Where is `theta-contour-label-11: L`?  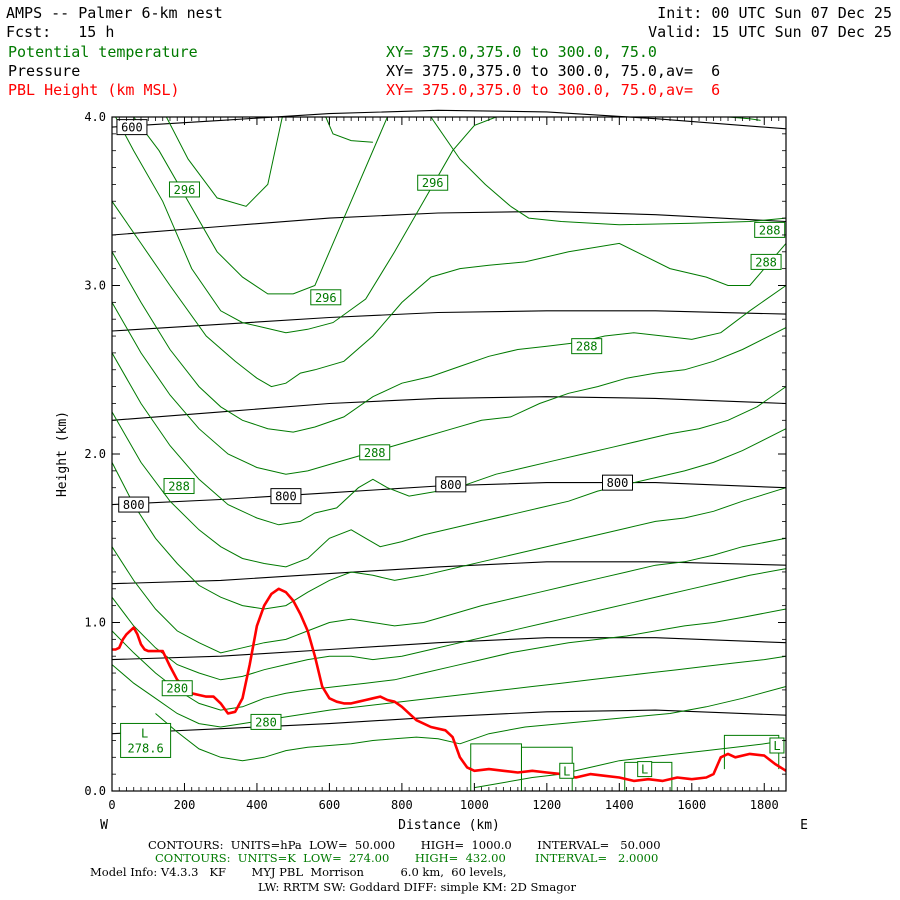
theta-contour-label-11: L is located at coordinates (776, 746).